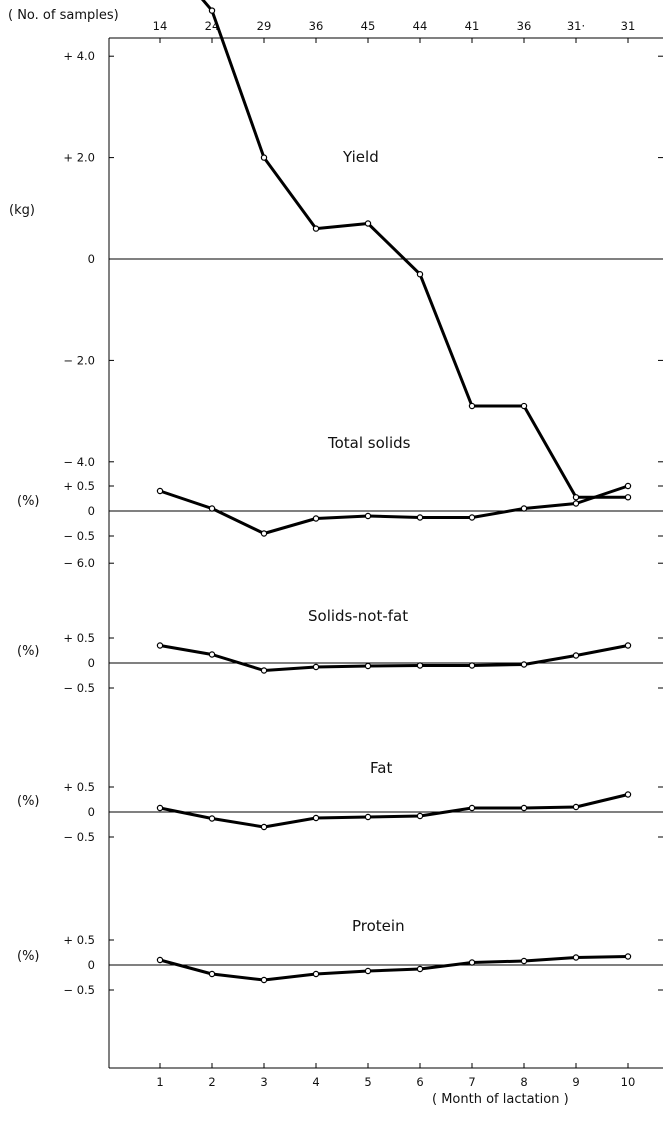  I want to click on y-tick-label: + 4.0, so click(79, 56).